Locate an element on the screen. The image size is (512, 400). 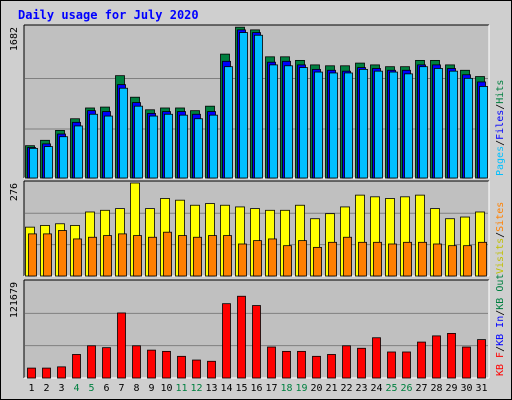
x-tick-label: 18 is located at coordinates (286, 388).